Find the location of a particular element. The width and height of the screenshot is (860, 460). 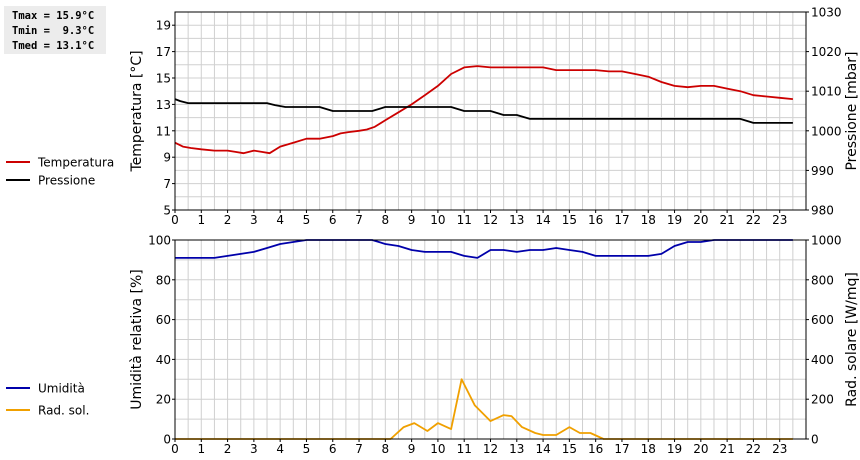

y-tick-label-right: 200 is located at coordinates (822, 400).